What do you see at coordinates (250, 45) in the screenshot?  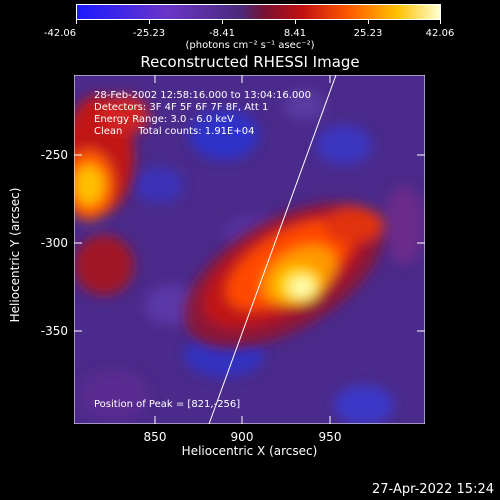 I see `colorbar-units: (photons cm⁻² s⁻¹ asec⁻²)` at bounding box center [250, 45].